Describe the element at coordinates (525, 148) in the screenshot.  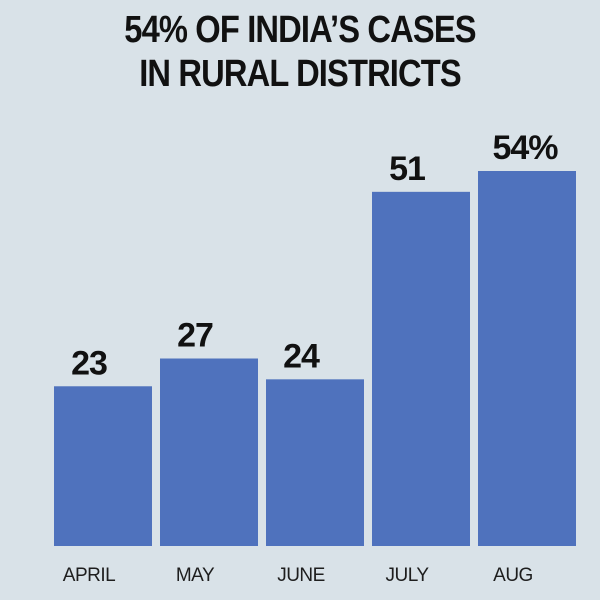
I see `value-label-aug: 54%` at that location.